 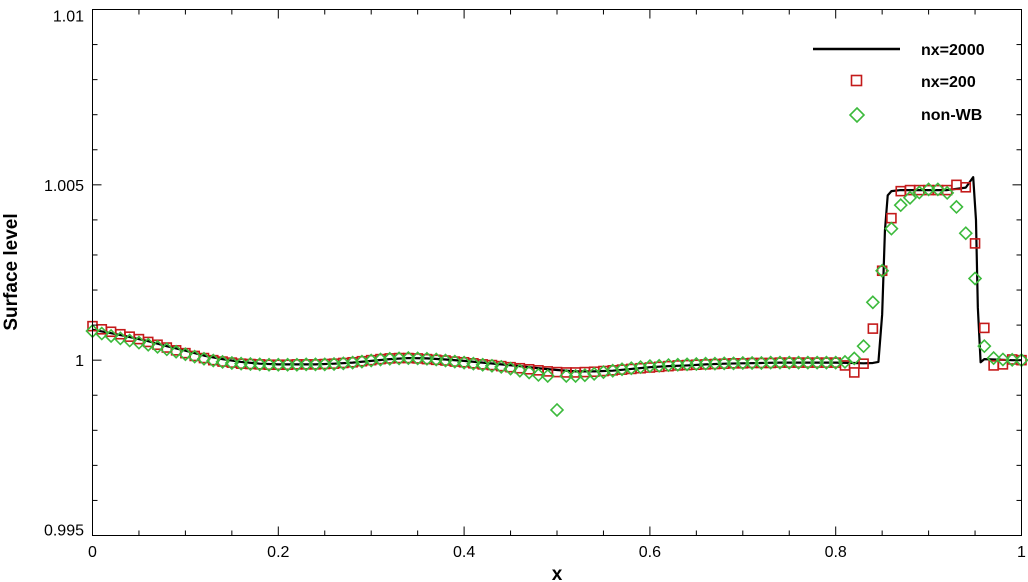 What do you see at coordinates (951, 115) in the screenshot?
I see `legend-label-series-3: non-WB` at bounding box center [951, 115].